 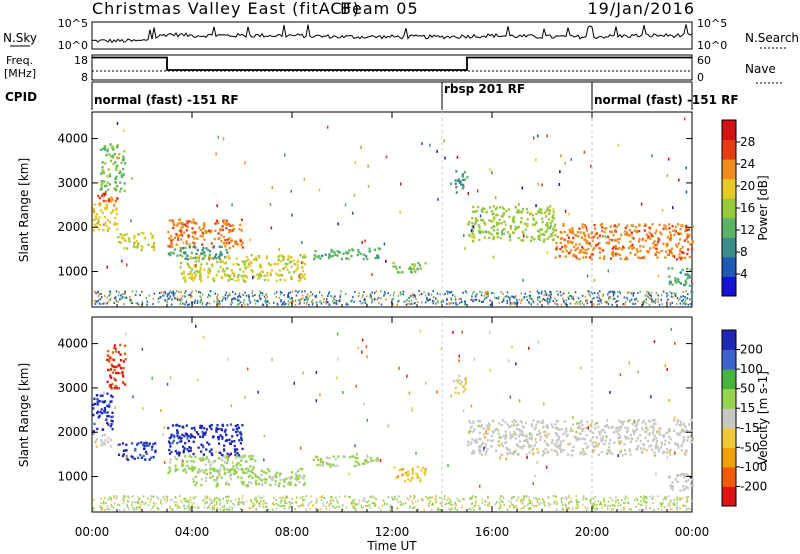 What do you see at coordinates (744, 252) in the screenshot?
I see `colorbar-tick-label: 8` at bounding box center [744, 252].